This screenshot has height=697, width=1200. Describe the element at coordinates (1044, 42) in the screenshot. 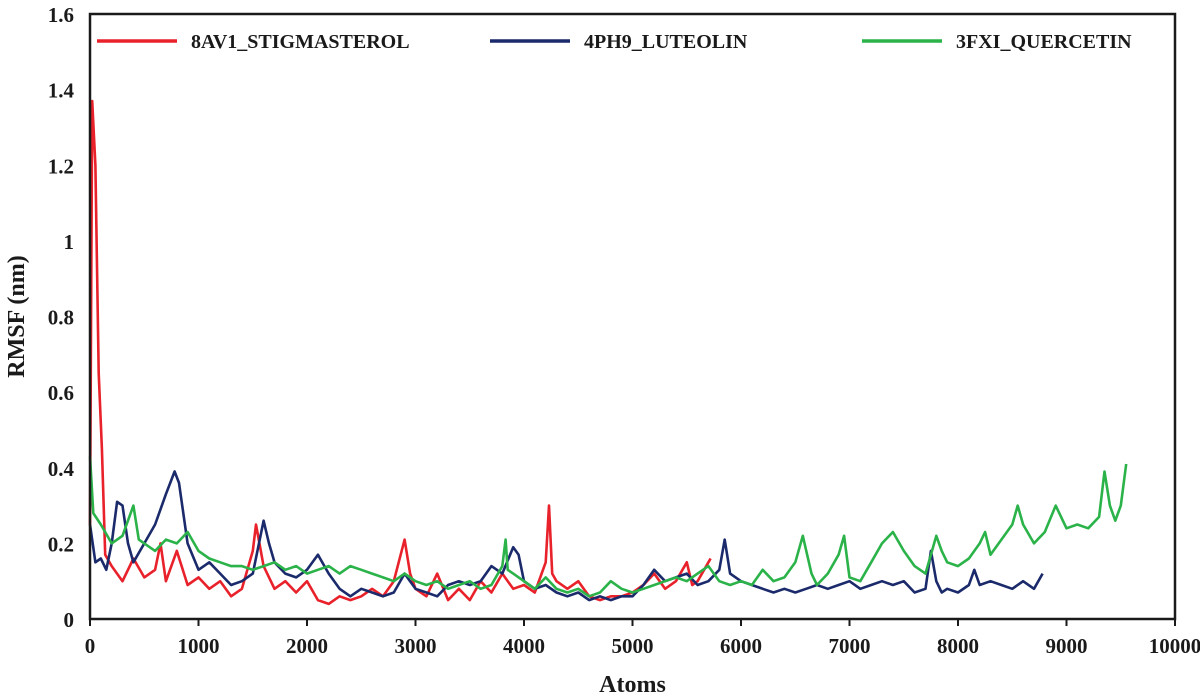

I see `legend-label: 3FXI_QUERCETIN` at that location.